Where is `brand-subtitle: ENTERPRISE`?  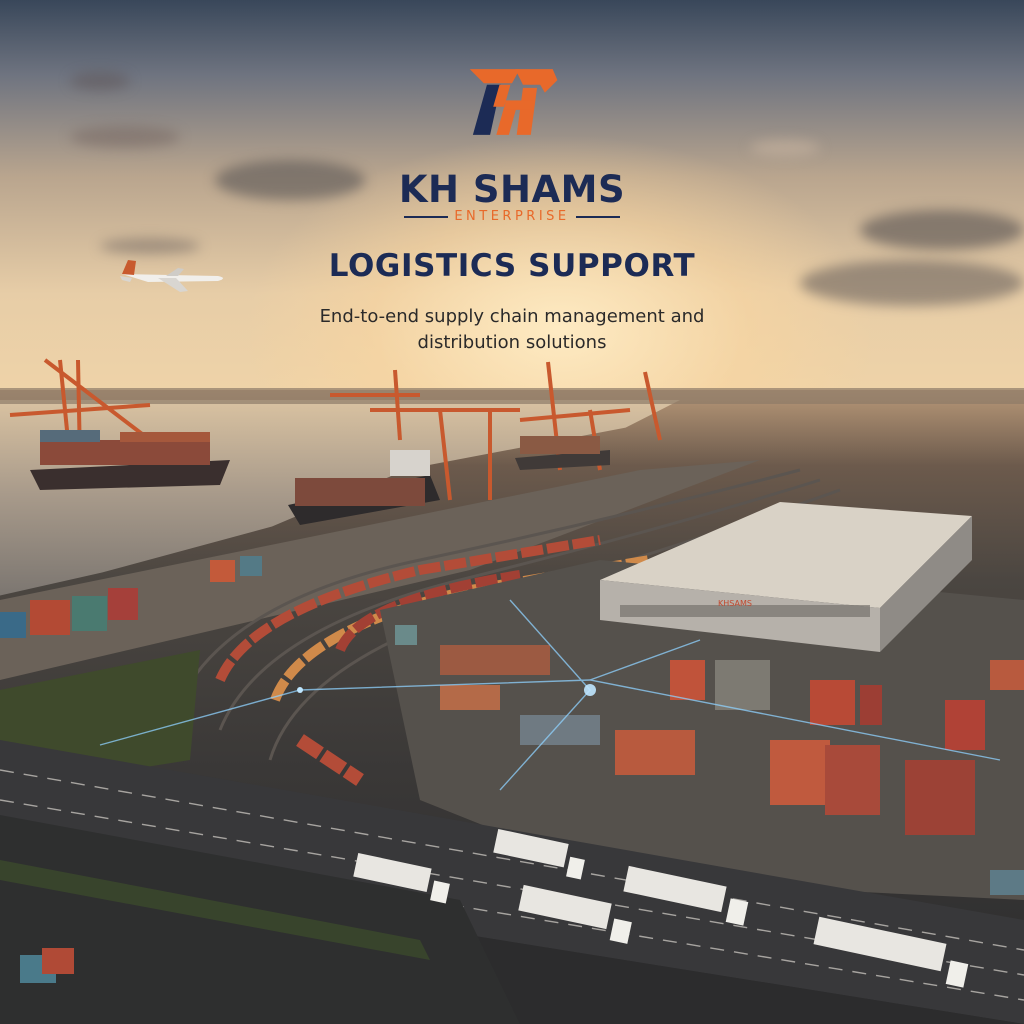 brand-subtitle: ENTERPRISE is located at coordinates (512, 216).